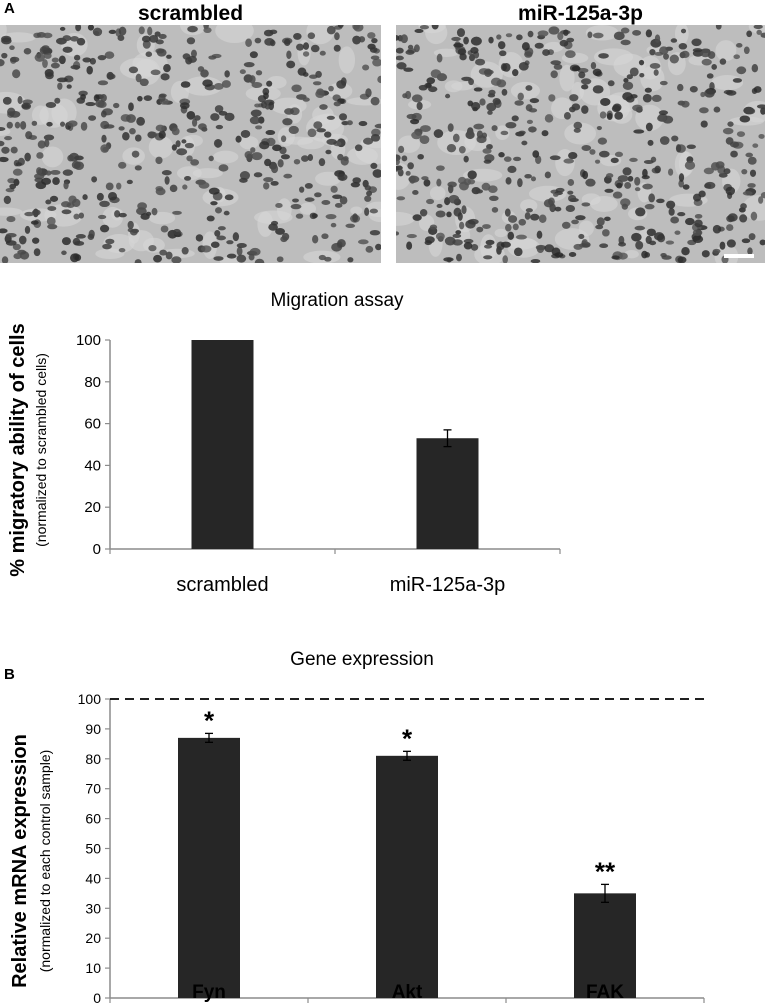 Image resolution: width=765 pixels, height=1004 pixels. What do you see at coordinates (92, 507) in the screenshot?
I see `y-tick-label: 20` at bounding box center [92, 507].